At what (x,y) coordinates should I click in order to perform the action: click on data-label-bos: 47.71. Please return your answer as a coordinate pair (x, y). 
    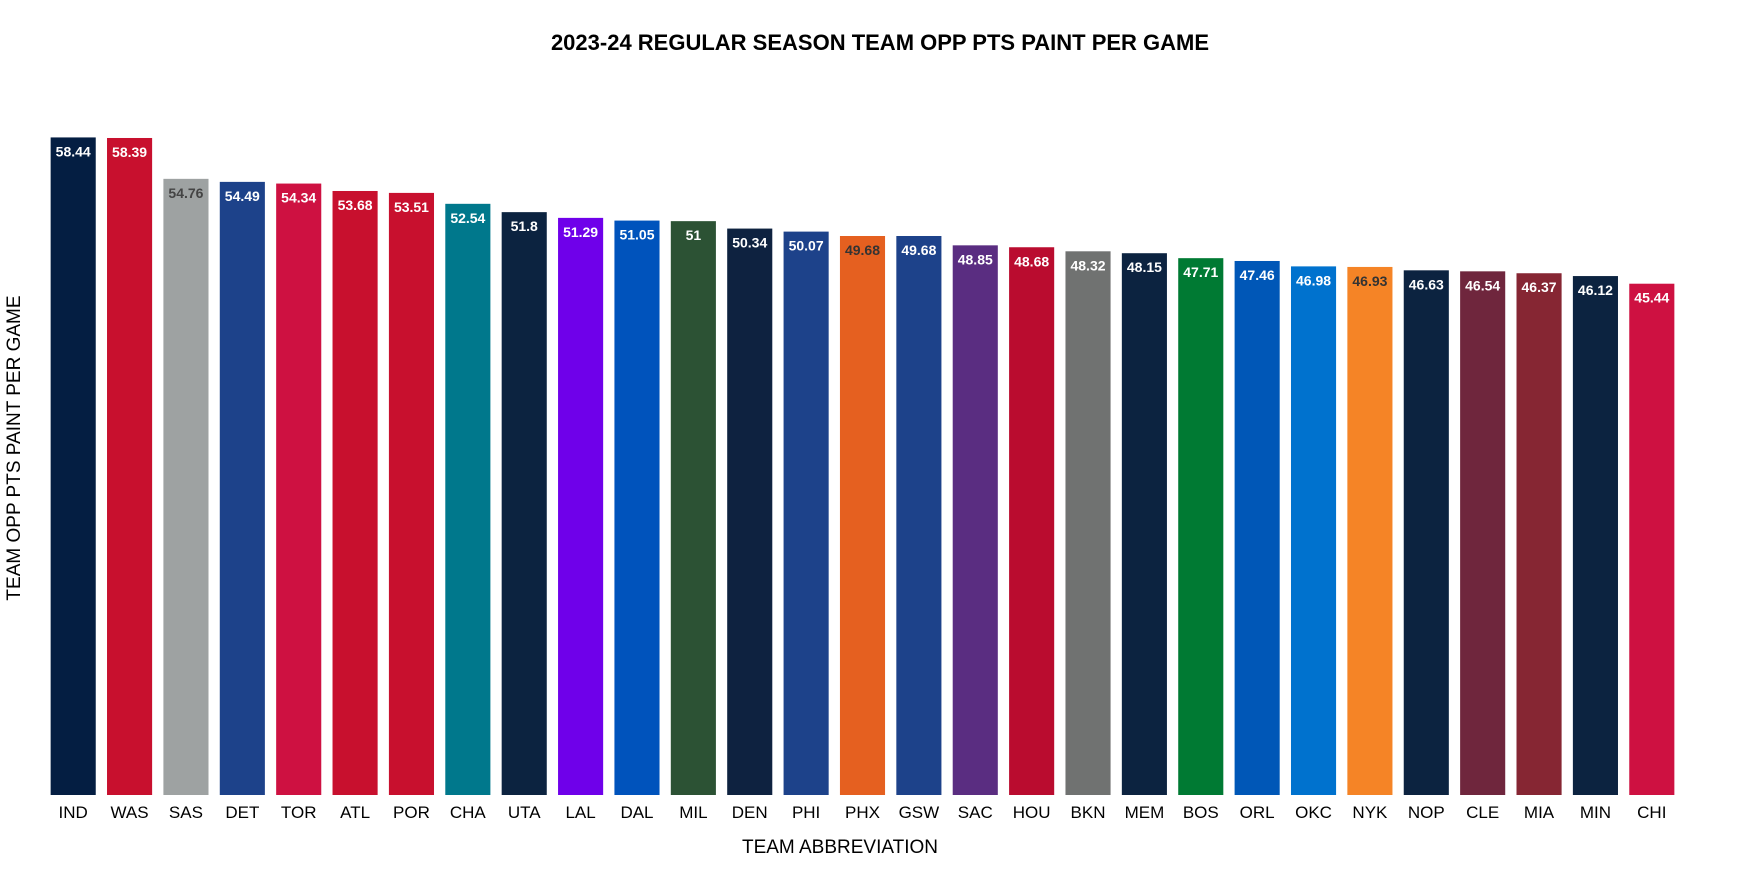
    Looking at the image, I should click on (1200, 272).